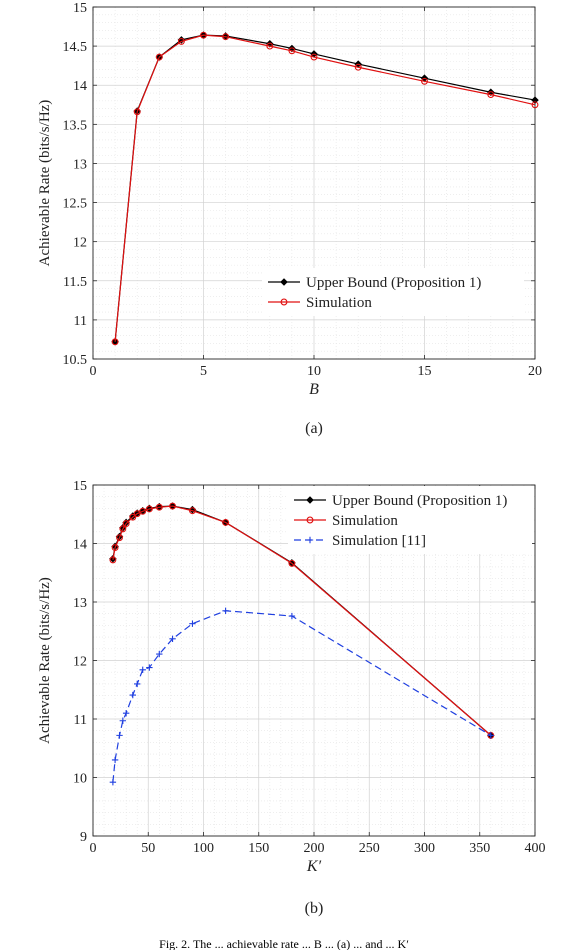 Image resolution: width=568 pixels, height=950 pixels. What do you see at coordinates (83, 837) in the screenshot?
I see `y-tick-label: 9` at bounding box center [83, 837].